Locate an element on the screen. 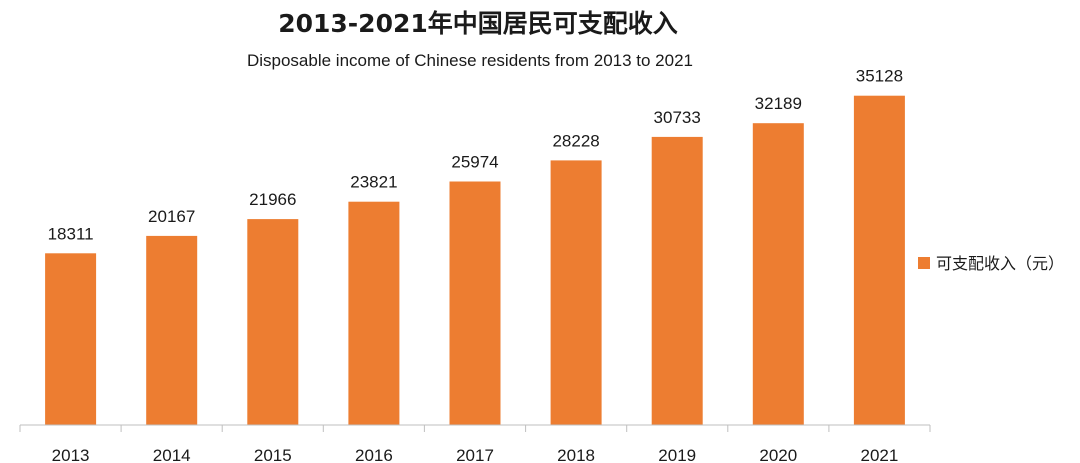 The image size is (1080, 463). tick-label-2021: 2021 is located at coordinates (879, 454).